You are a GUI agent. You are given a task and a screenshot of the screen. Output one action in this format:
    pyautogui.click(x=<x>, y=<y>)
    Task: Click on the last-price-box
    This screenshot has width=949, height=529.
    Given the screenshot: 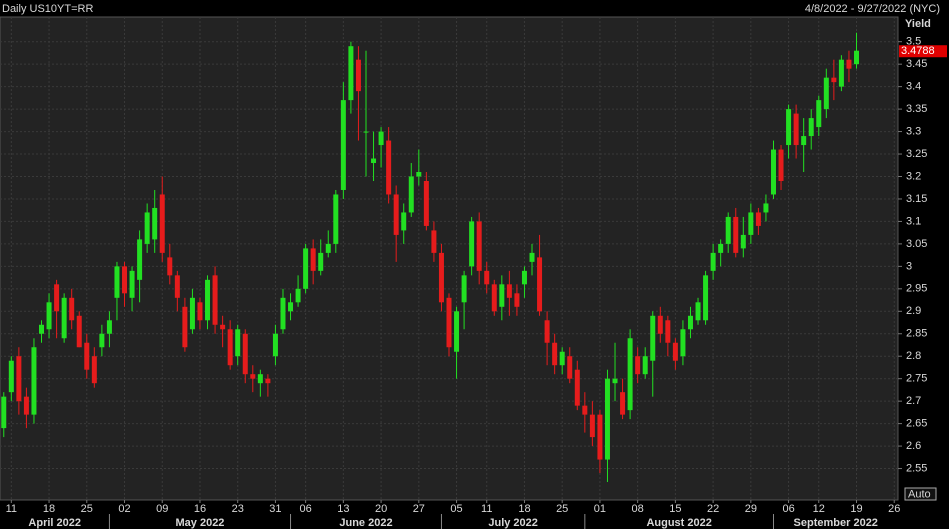 What is the action you would take?
    pyautogui.click(x=923, y=51)
    